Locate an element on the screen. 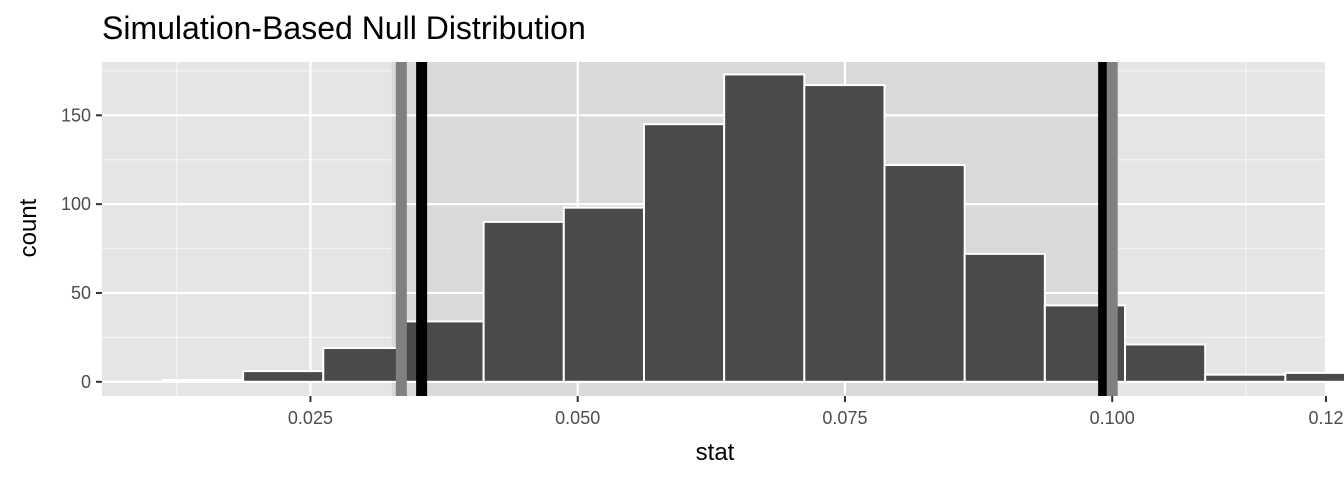  y-tick-label: 50 is located at coordinates (81, 293).